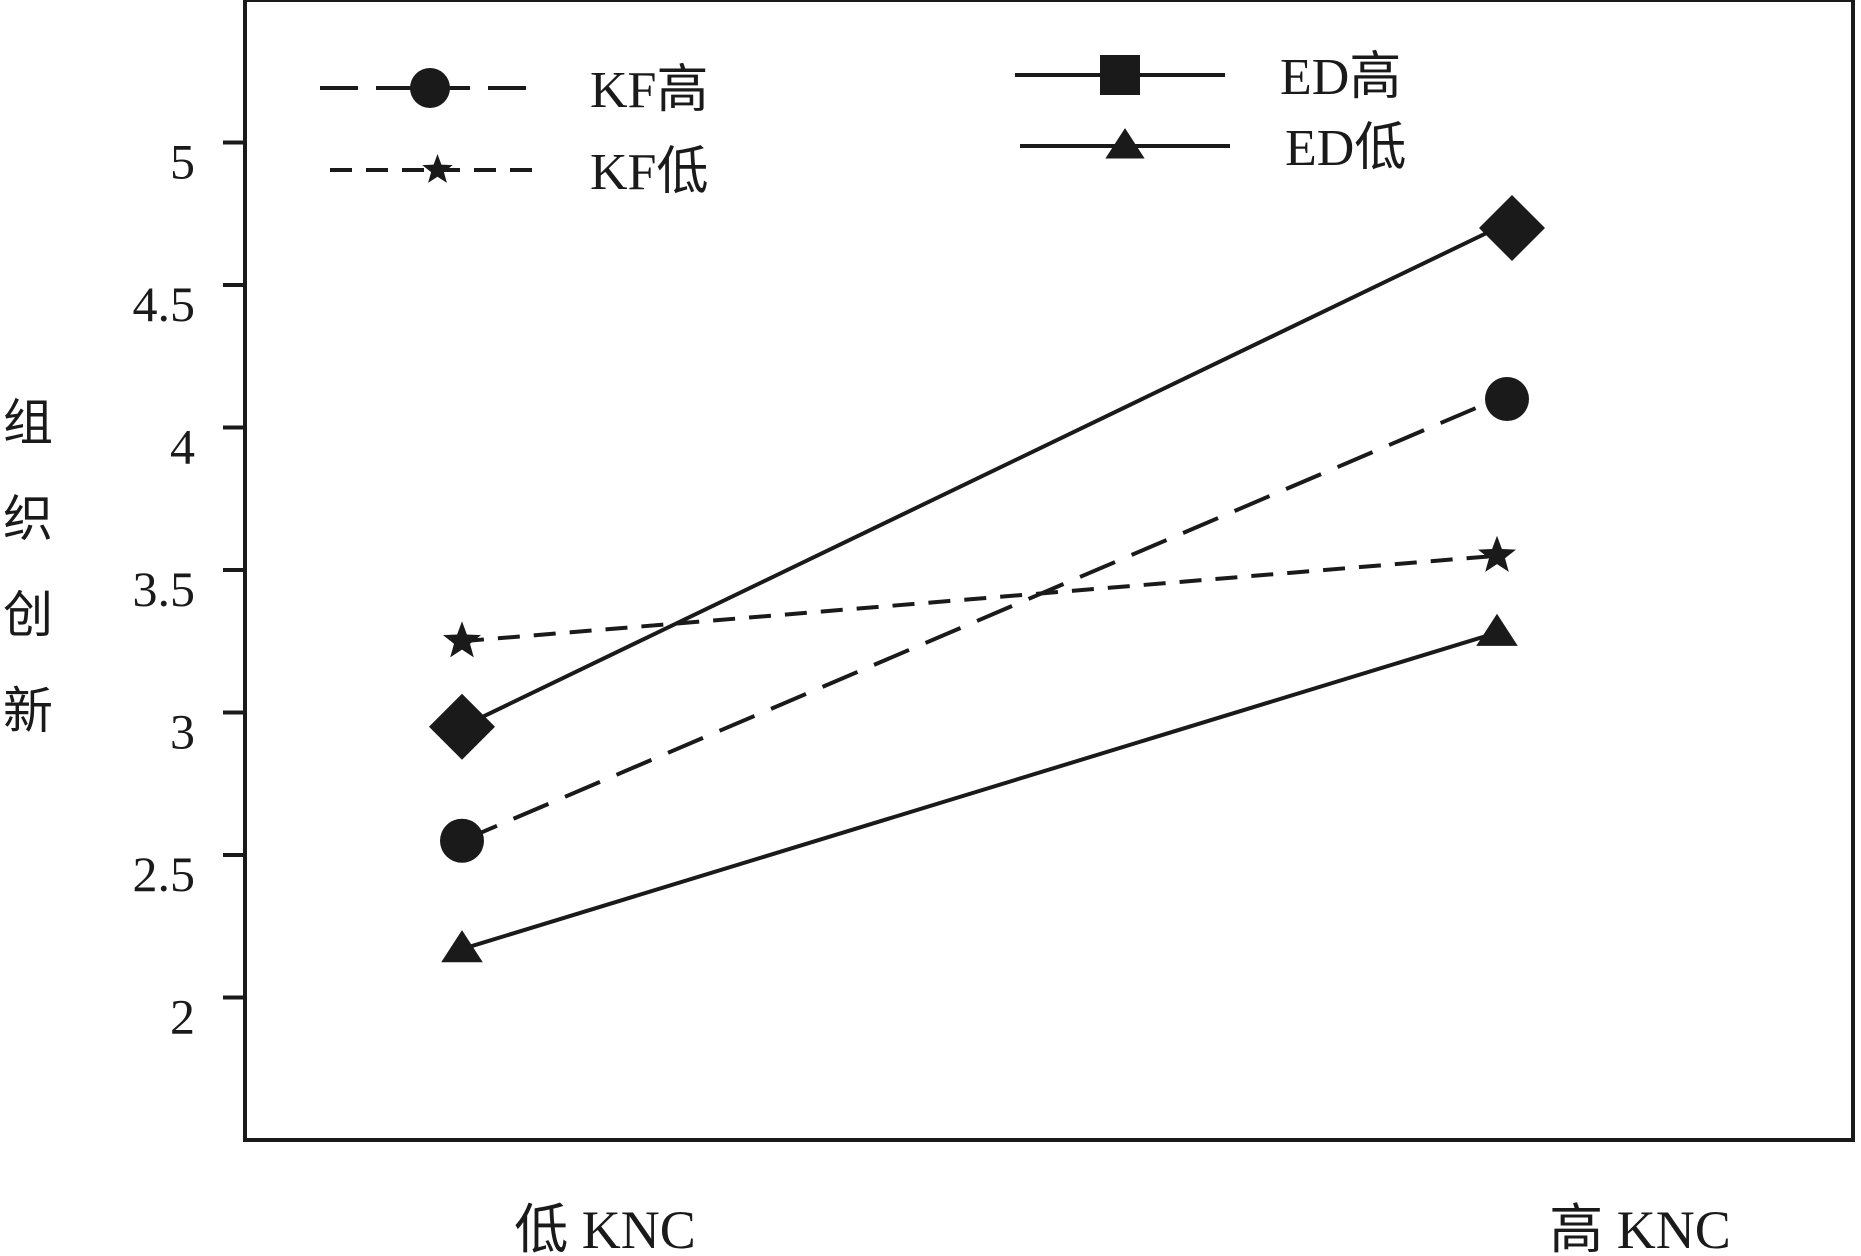  What do you see at coordinates (164, 304) in the screenshot?
I see `y-tick-label: 4.5` at bounding box center [164, 304].